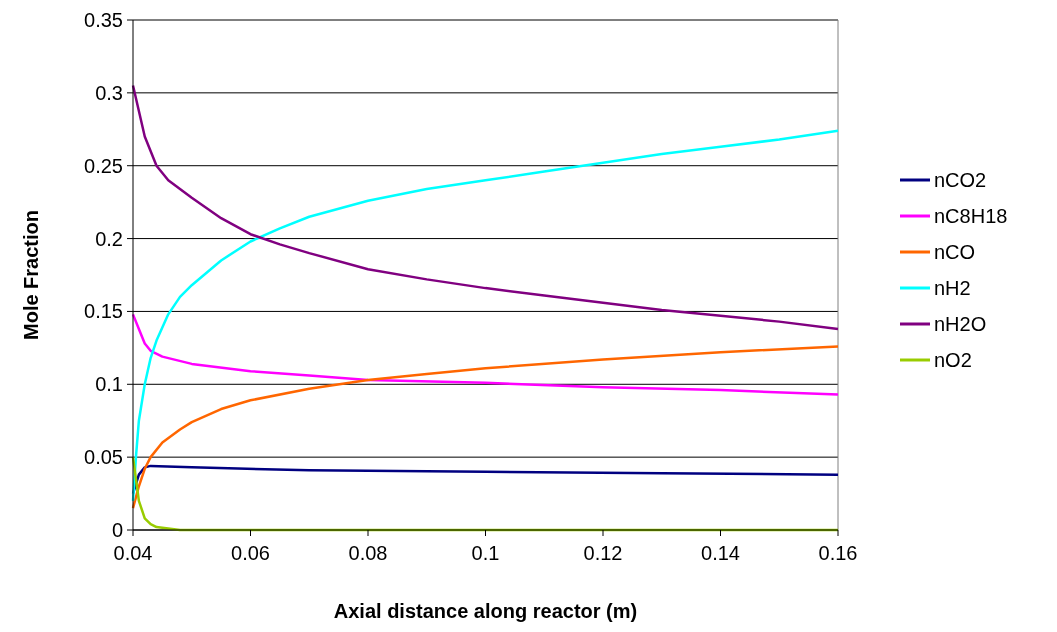 The height and width of the screenshot is (632, 1057). I want to click on y-tick-label: 0, so click(117, 530).